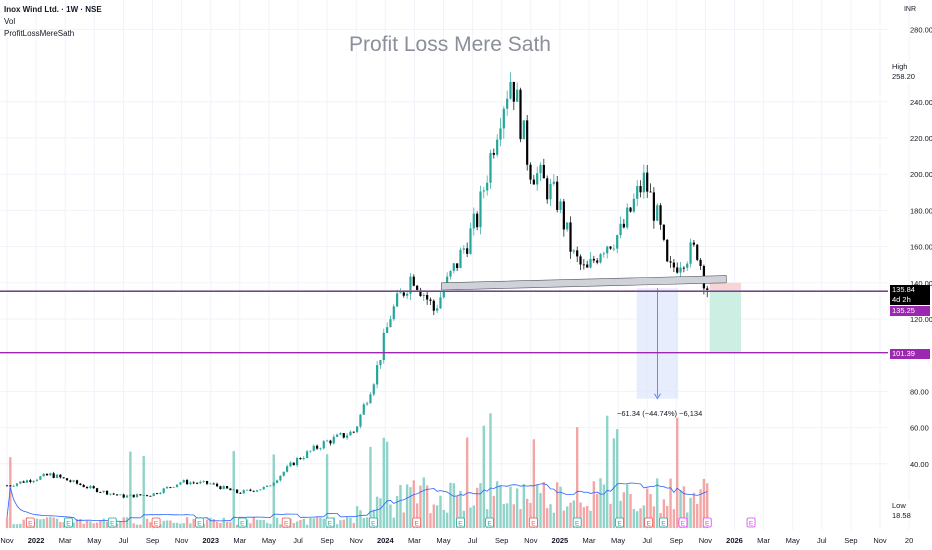 This screenshot has height=550, width=932. Describe the element at coordinates (734, 540) in the screenshot. I see `x-tick-label: 2026` at that location.